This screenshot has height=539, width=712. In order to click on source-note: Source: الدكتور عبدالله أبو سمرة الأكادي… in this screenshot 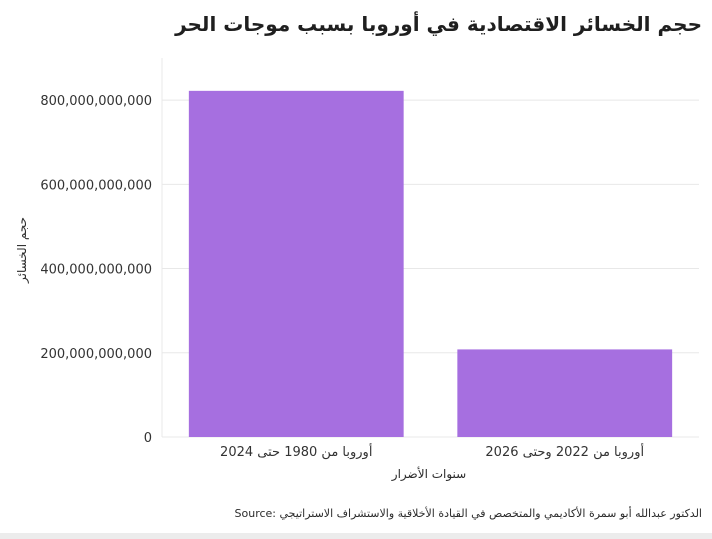, I will do `click(468, 513)`.